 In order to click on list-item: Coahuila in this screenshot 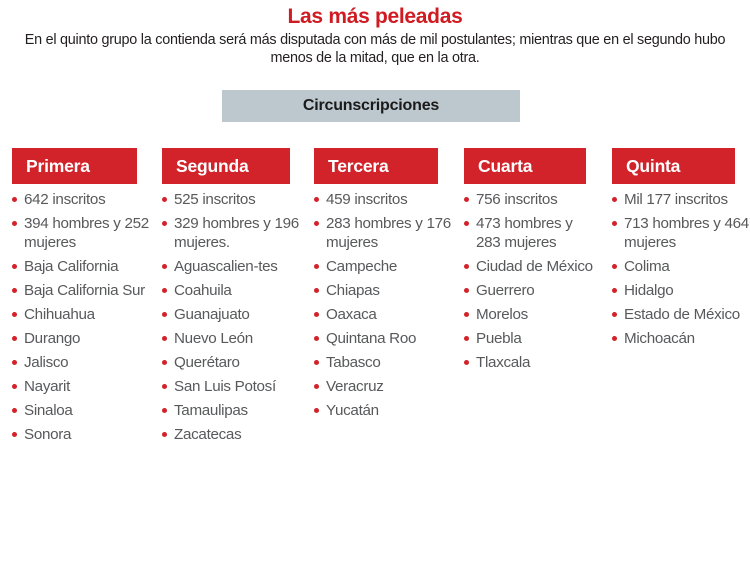, I will do `click(232, 290)`.